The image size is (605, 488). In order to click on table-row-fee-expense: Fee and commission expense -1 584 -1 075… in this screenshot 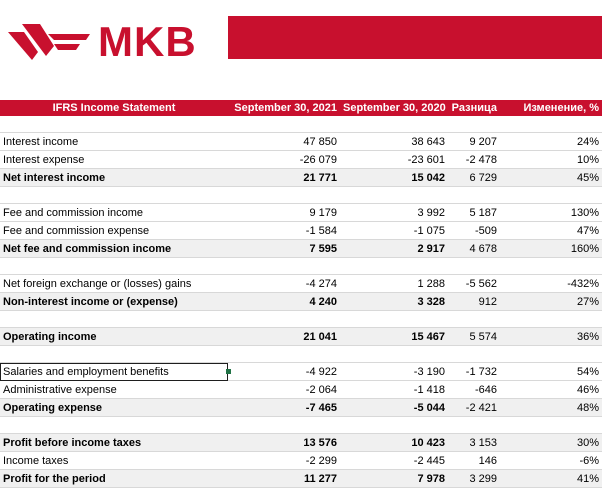, I will do `click(301, 230)`.